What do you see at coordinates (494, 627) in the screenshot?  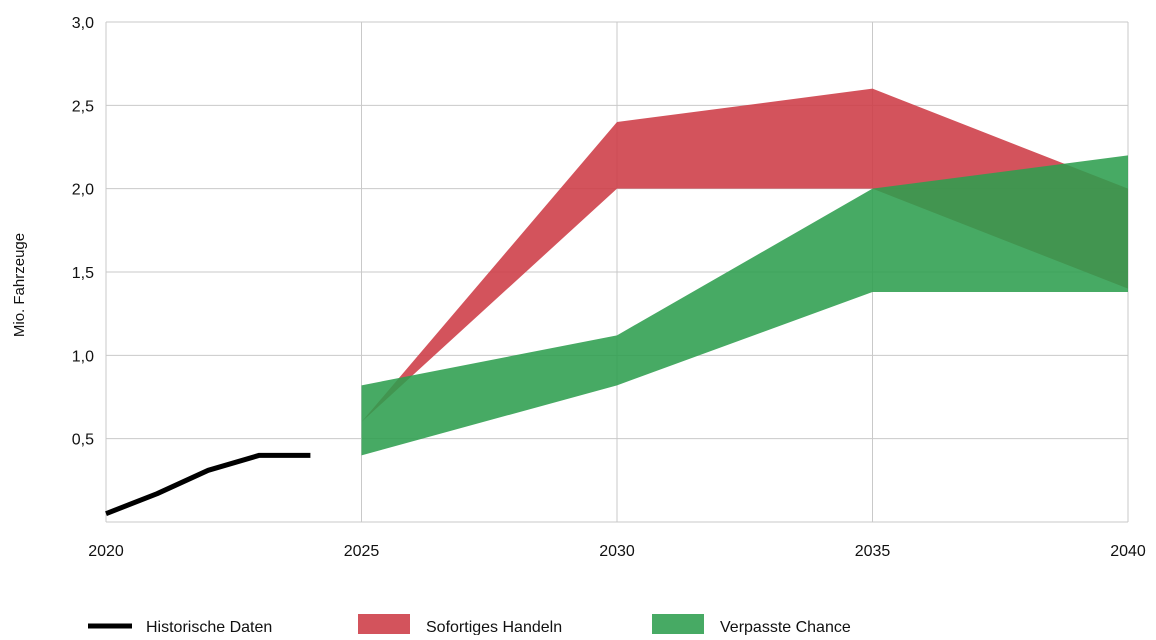 I see `legend-label: Sofortiges Handeln` at bounding box center [494, 627].